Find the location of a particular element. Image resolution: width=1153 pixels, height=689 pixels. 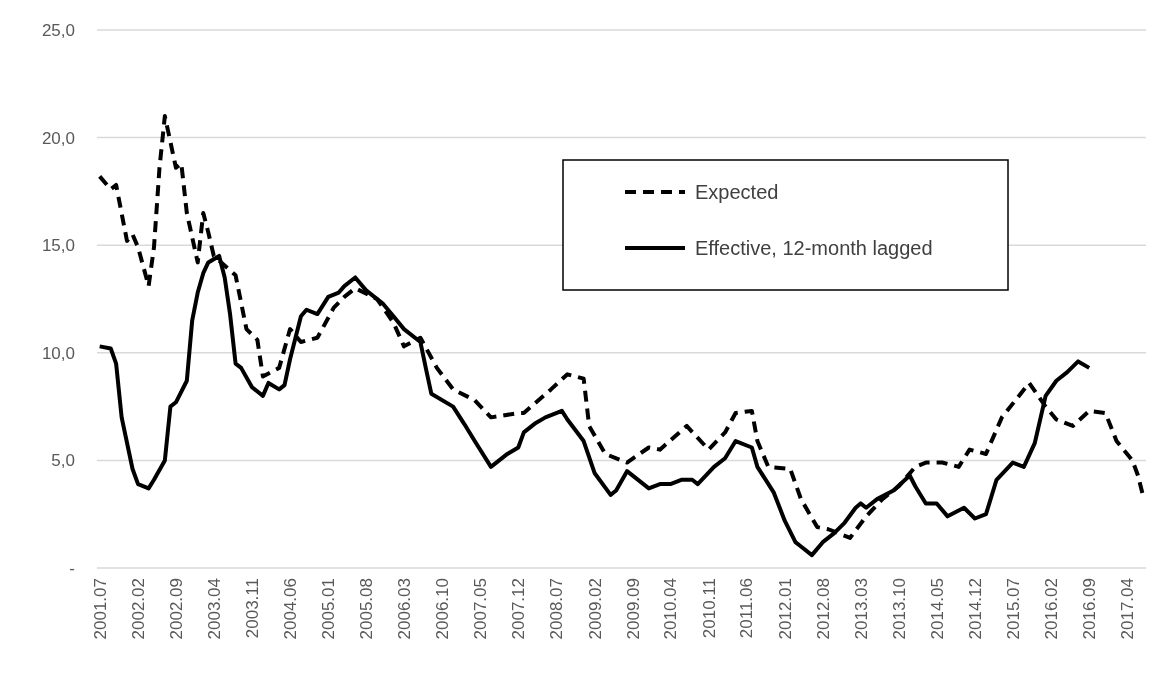

x-tick-label: 2011.06 is located at coordinates (747, 608).